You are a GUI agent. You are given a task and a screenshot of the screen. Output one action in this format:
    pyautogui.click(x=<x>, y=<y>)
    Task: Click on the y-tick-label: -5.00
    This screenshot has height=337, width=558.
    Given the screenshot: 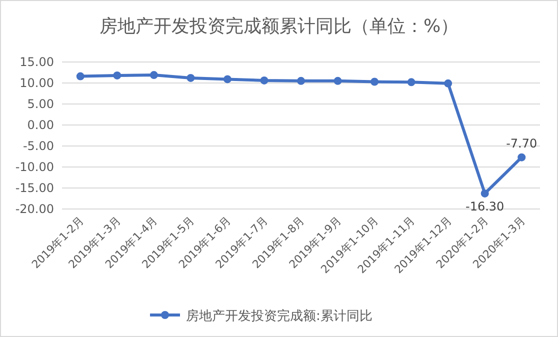 What is the action you would take?
    pyautogui.click(x=38, y=146)
    